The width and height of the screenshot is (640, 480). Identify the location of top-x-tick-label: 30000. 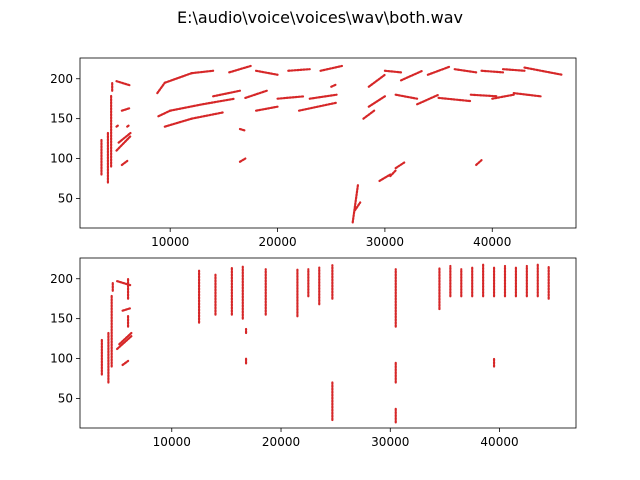
(385, 242).